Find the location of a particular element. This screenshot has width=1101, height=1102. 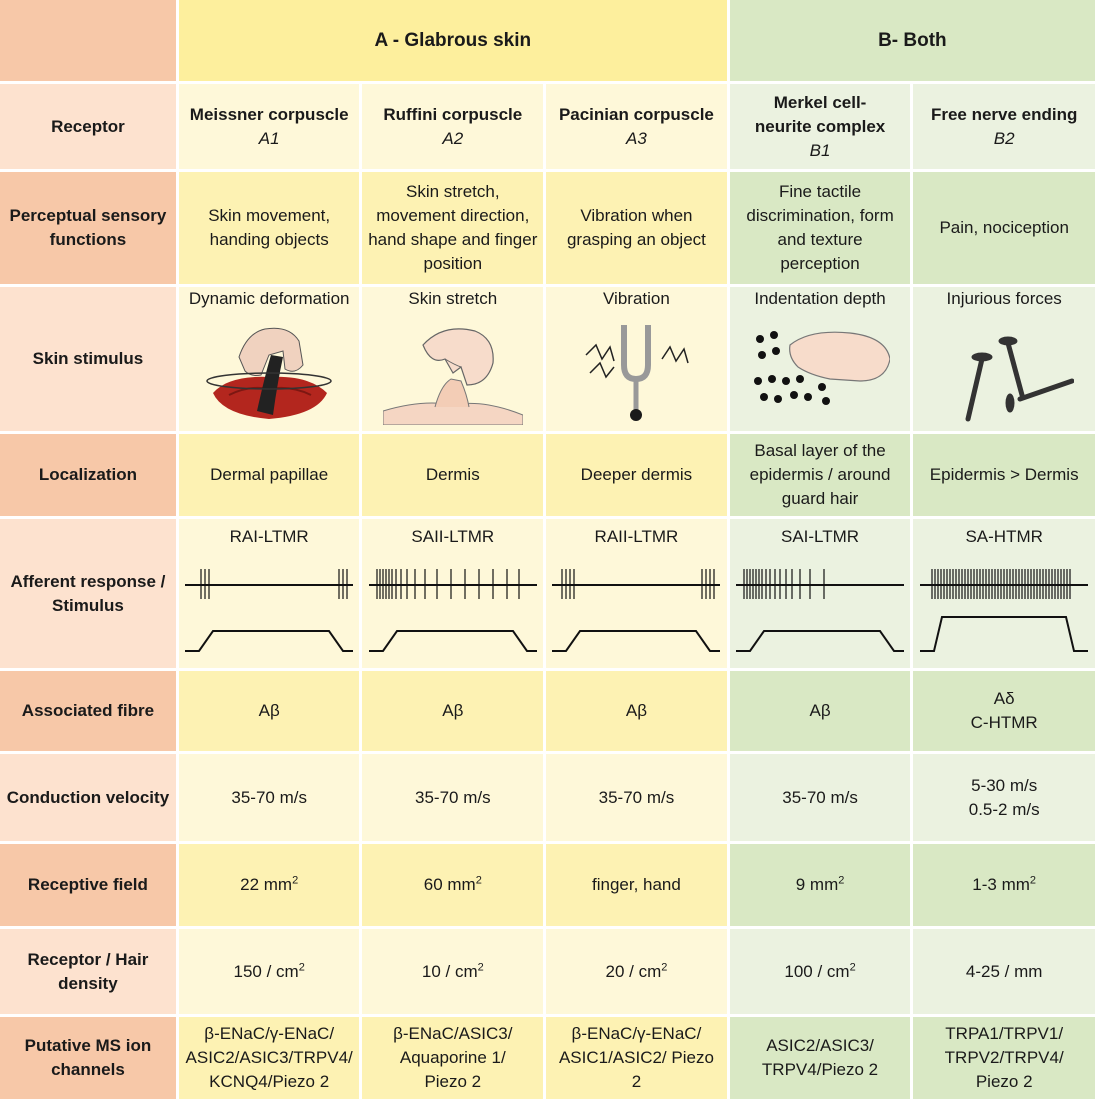

stimulus-label: Skin stretch is located at coordinates (453, 298).